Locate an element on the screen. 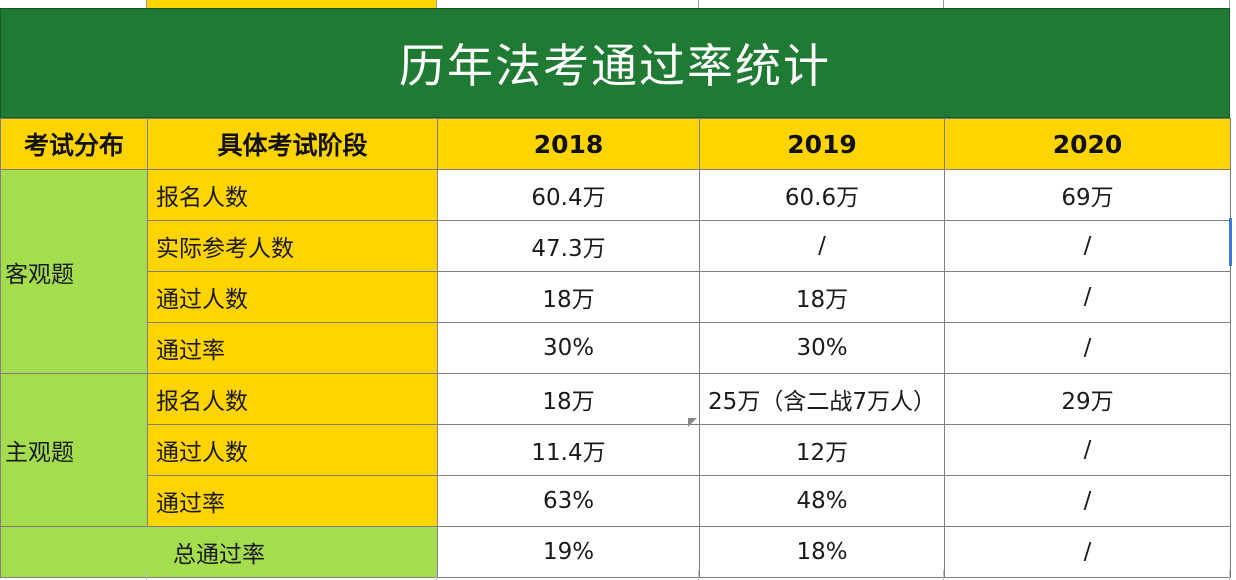 The width and height of the screenshot is (1236, 580). table-row: 实际参考人数 47.3万 / / is located at coordinates (616, 246).